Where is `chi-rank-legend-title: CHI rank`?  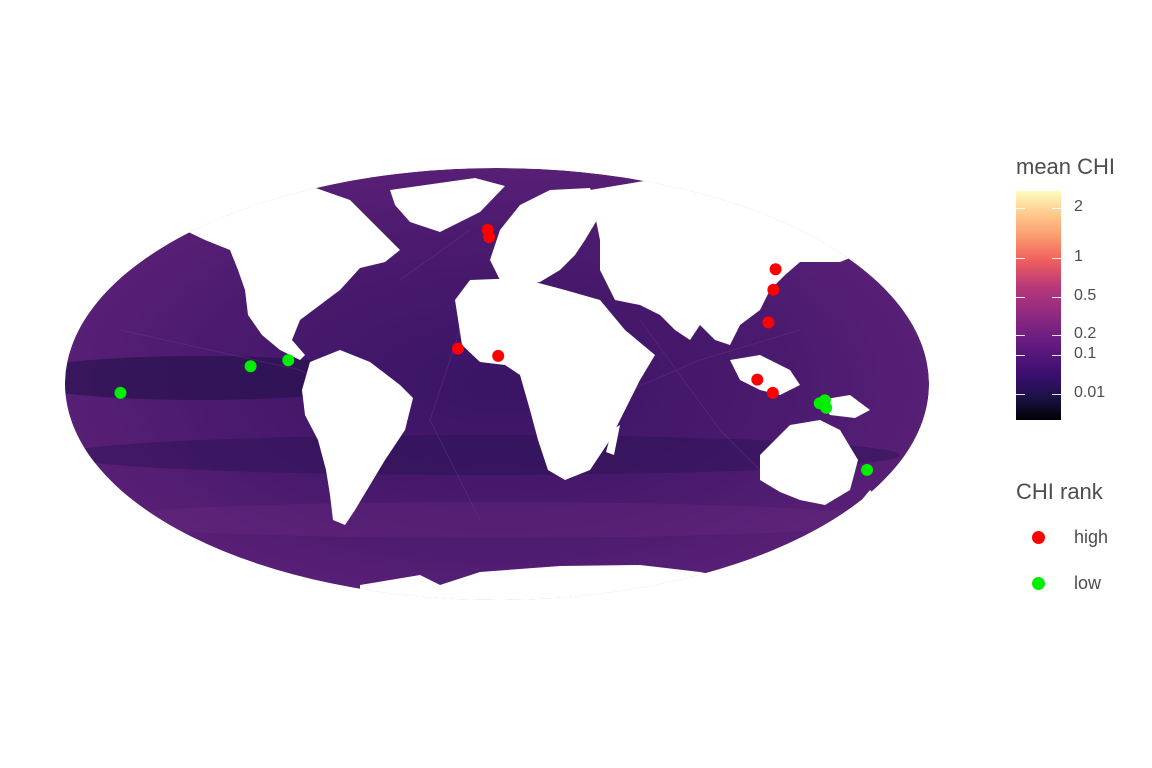 chi-rank-legend-title: CHI rank is located at coordinates (1059, 491).